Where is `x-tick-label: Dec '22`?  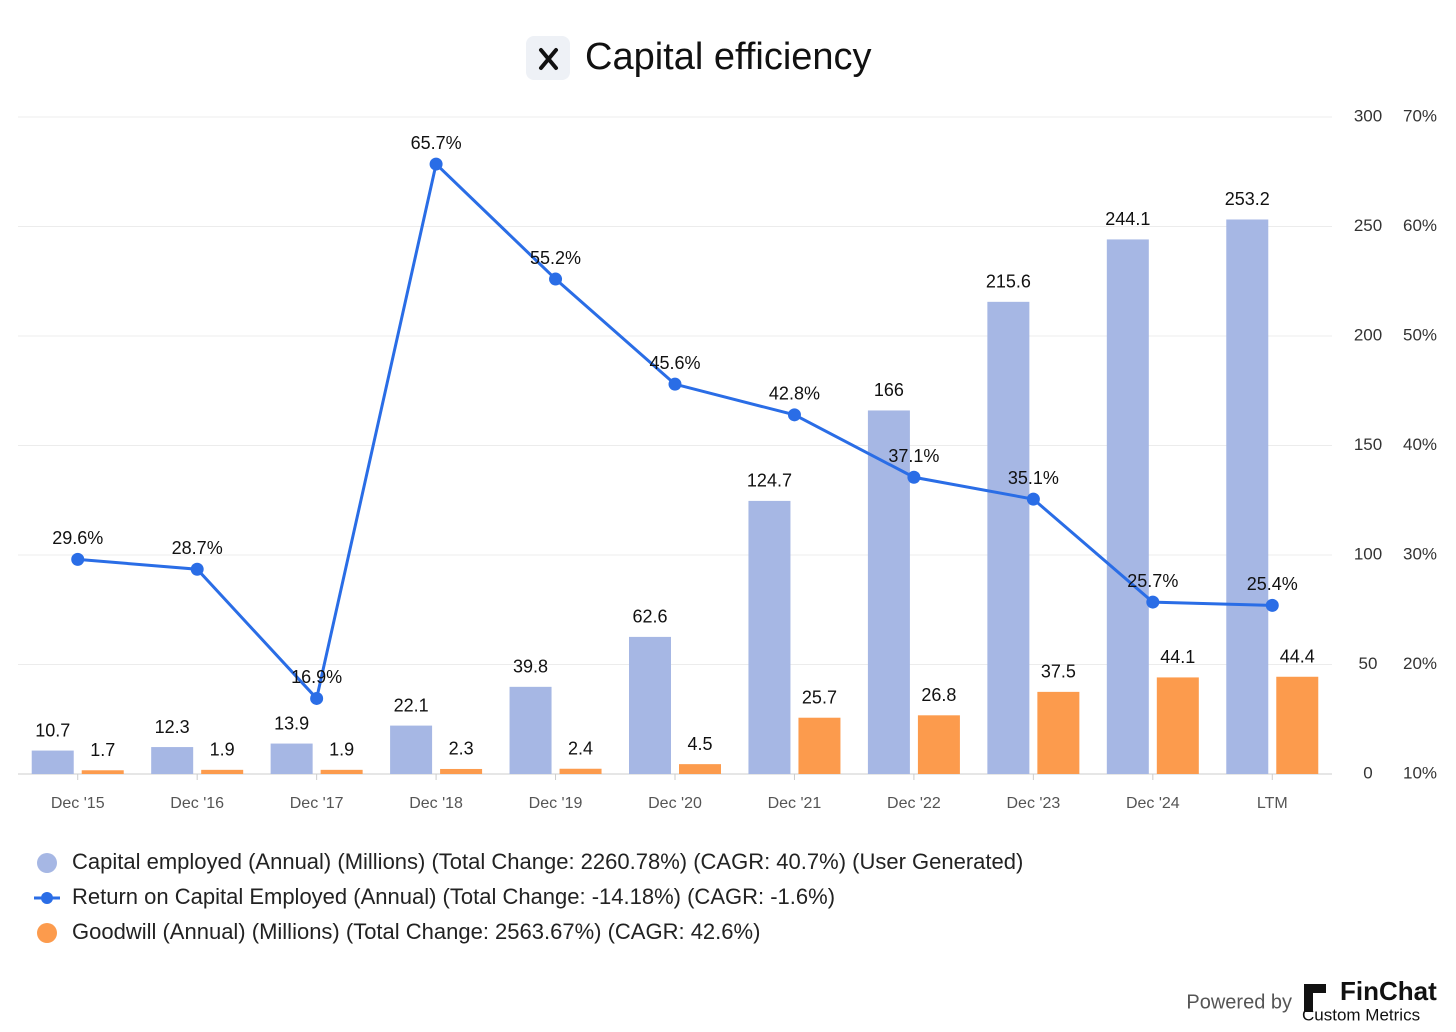
x-tick-label: Dec '22 is located at coordinates (914, 803).